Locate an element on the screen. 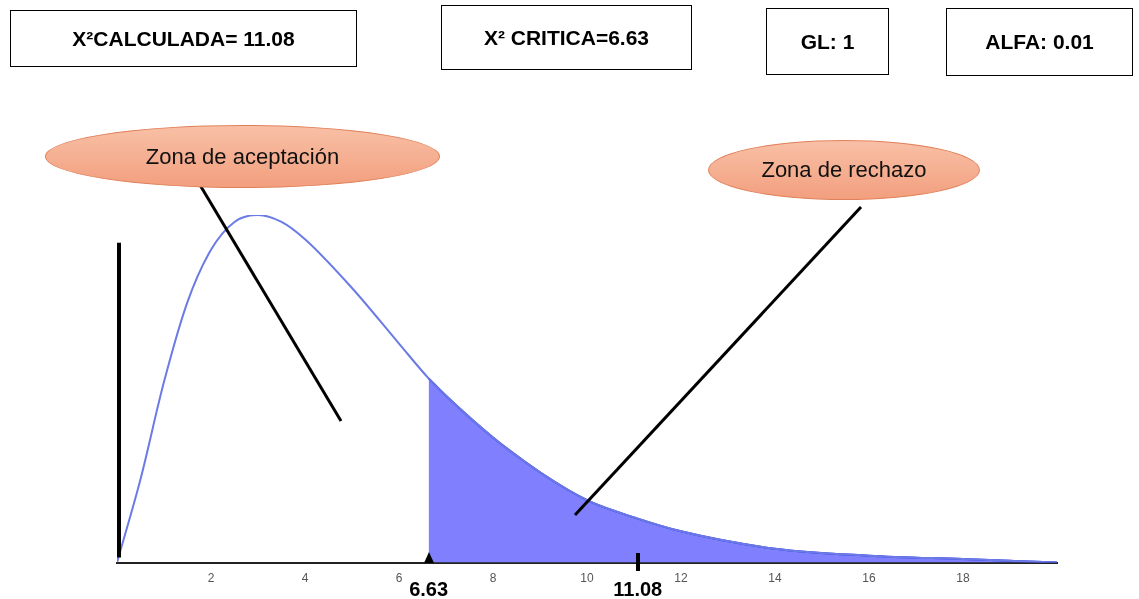  x-tick-label: 18 is located at coordinates (963, 578).